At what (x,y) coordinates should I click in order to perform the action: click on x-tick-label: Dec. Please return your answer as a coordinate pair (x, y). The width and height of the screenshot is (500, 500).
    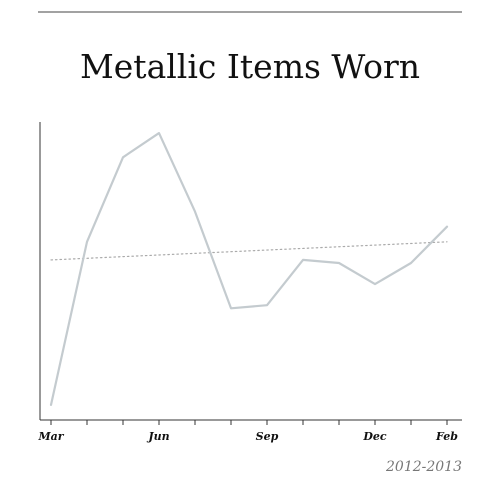
    Looking at the image, I should click on (374, 436).